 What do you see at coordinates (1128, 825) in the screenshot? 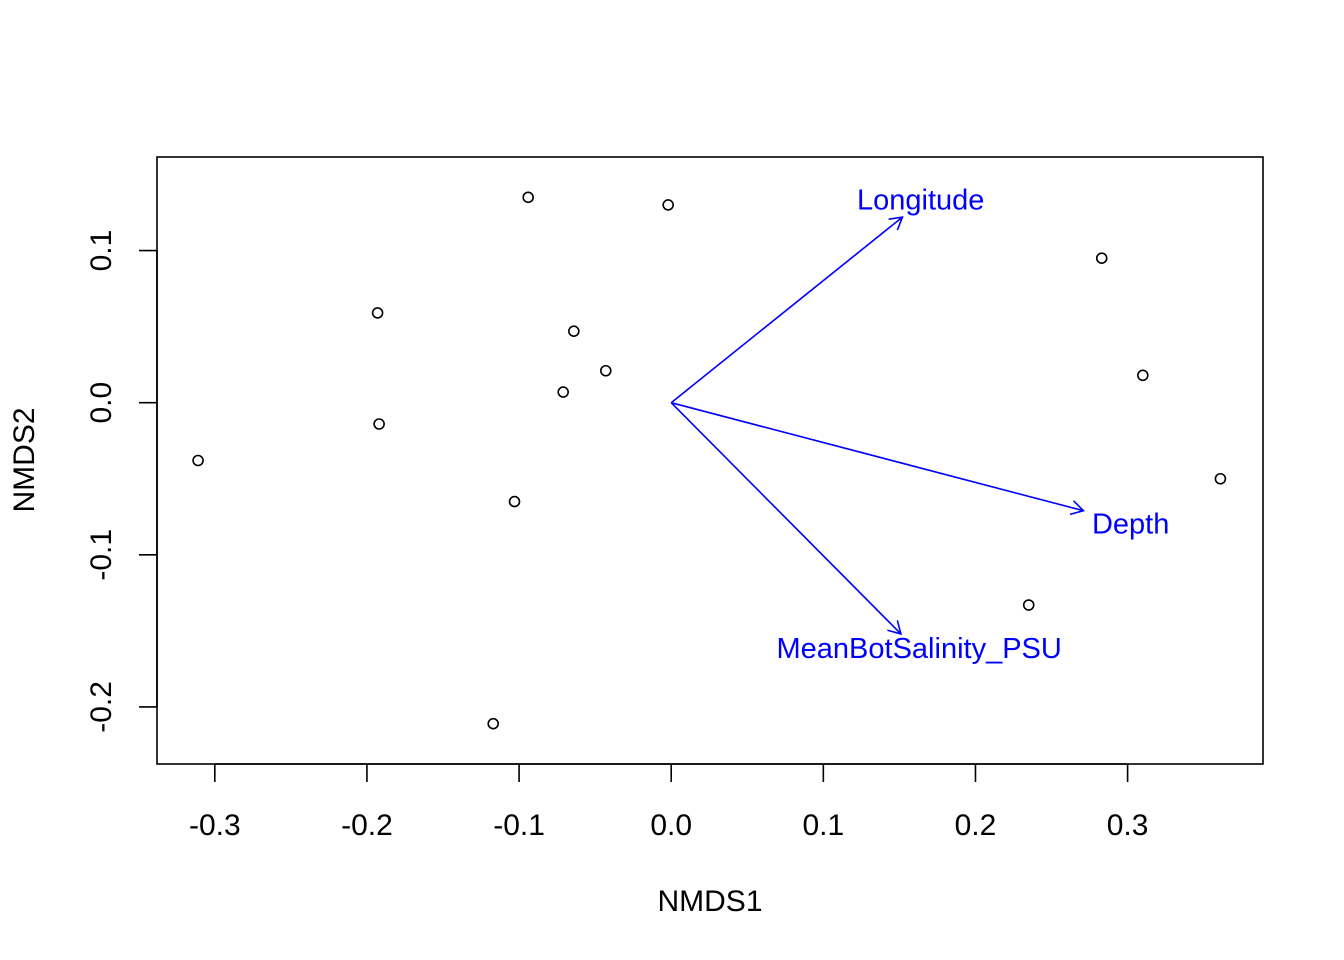
I see `x-tick-label: 0.3` at bounding box center [1128, 825].